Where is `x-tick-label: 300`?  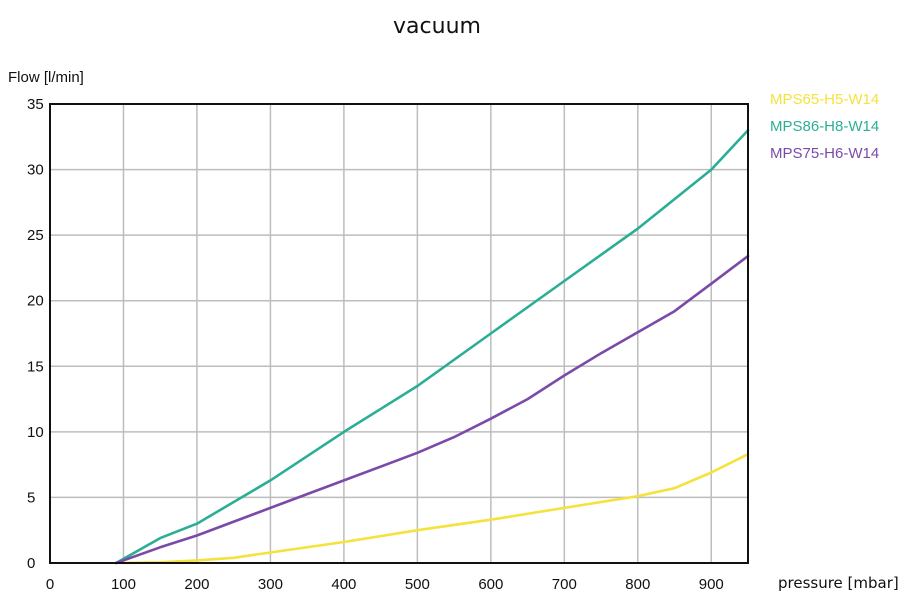
x-tick-label: 300 is located at coordinates (270, 584).